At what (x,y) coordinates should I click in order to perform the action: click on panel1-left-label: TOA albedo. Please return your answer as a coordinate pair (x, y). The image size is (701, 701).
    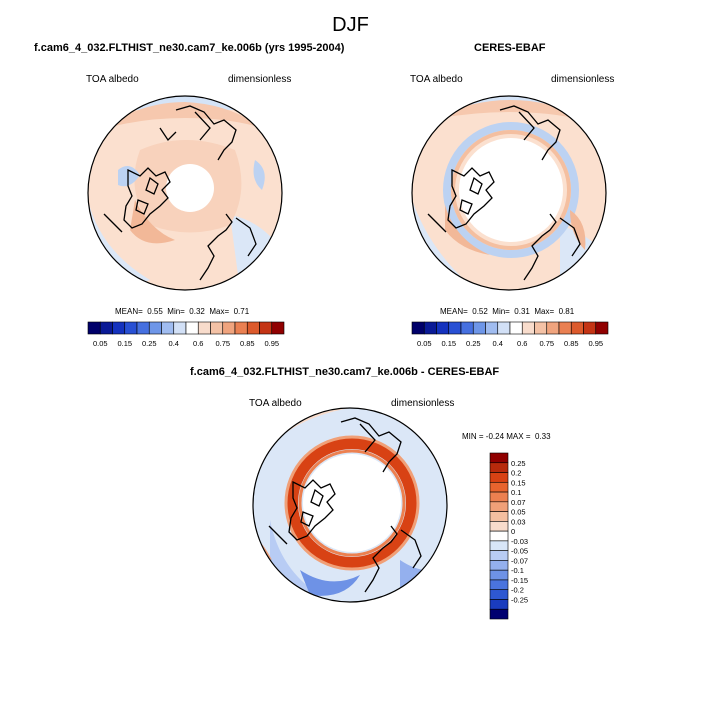
    Looking at the image, I should click on (112, 79).